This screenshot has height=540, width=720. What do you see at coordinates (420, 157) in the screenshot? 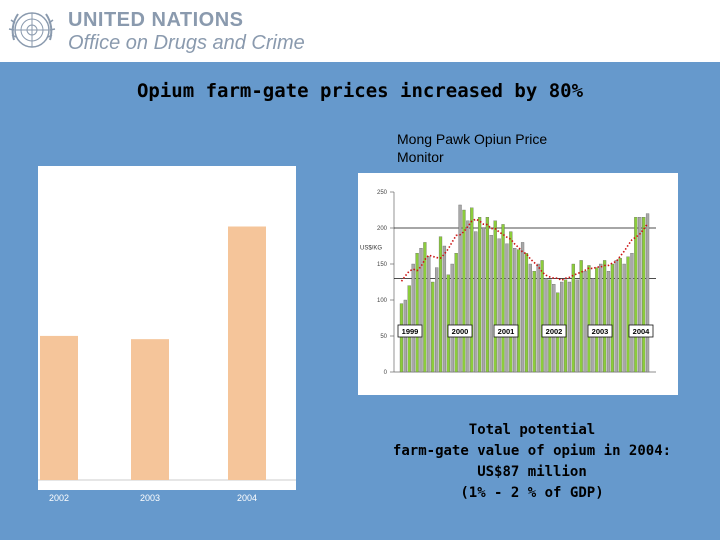
I see `mong-pawk-title-line2: Monitor` at bounding box center [420, 157].